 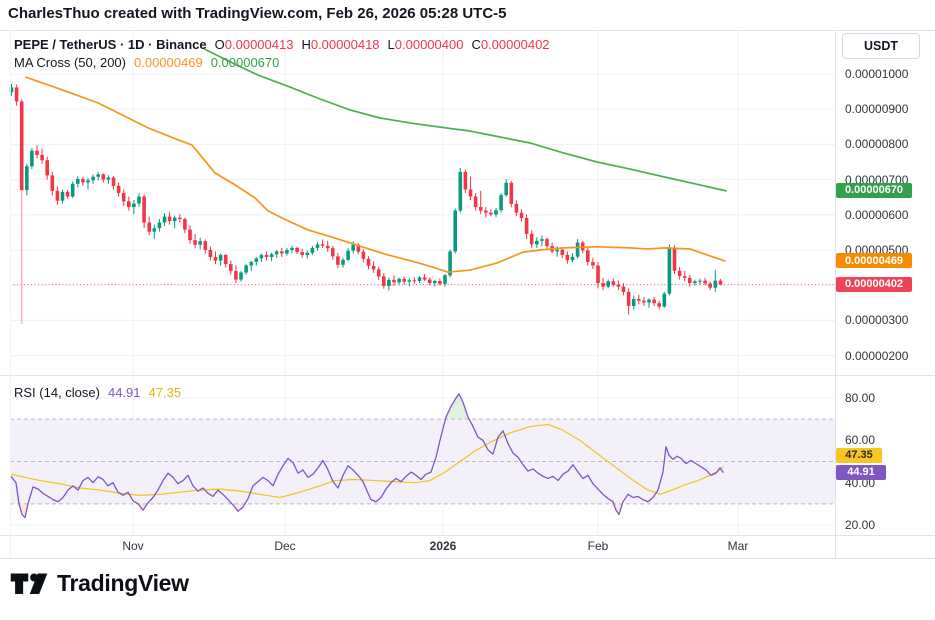 What do you see at coordinates (146, 62) in the screenshot?
I see `ma-cross-legend: MA Cross (50, 200) 0.00000469 0.00000670` at bounding box center [146, 62].